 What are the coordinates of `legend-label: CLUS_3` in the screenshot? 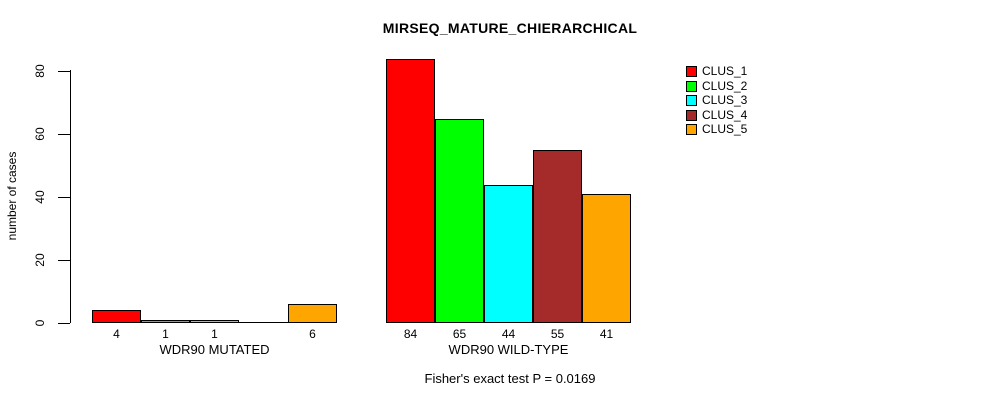 It's located at (725, 100).